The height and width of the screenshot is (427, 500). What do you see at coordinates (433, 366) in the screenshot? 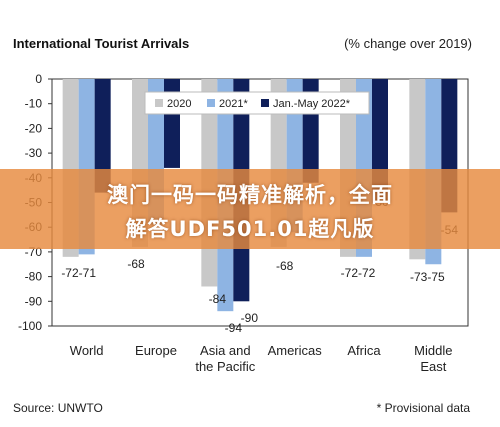
I see `x-category-label: East` at bounding box center [433, 366].